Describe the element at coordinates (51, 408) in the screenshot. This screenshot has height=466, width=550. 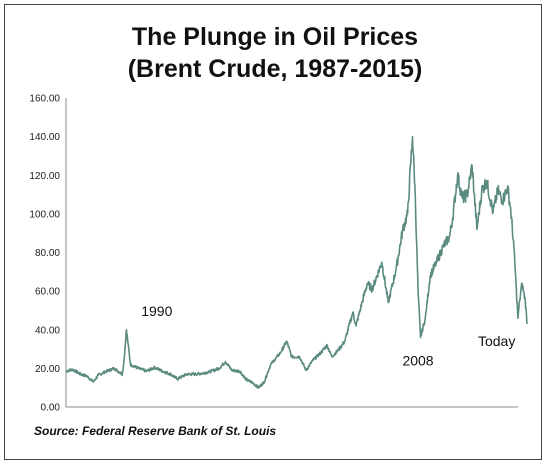
I see `y-tick-label: 0.00` at that location.